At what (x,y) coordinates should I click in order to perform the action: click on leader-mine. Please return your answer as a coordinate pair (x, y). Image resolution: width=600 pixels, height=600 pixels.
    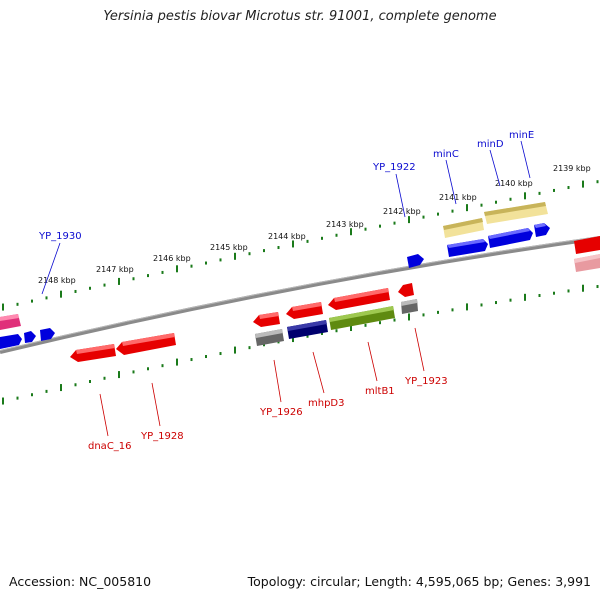
    Looking at the image, I should click on (525, 159).